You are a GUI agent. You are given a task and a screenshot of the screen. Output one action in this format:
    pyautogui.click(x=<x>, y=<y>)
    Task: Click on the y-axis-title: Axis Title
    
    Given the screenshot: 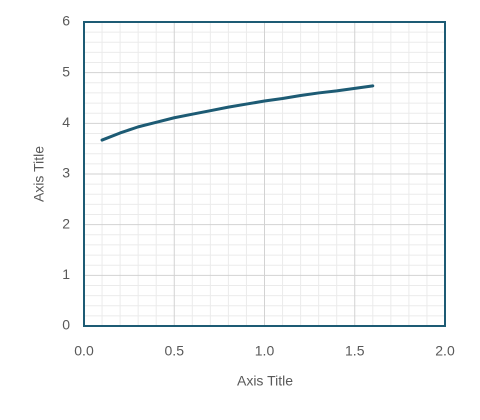 What is the action you would take?
    pyautogui.click(x=39, y=174)
    